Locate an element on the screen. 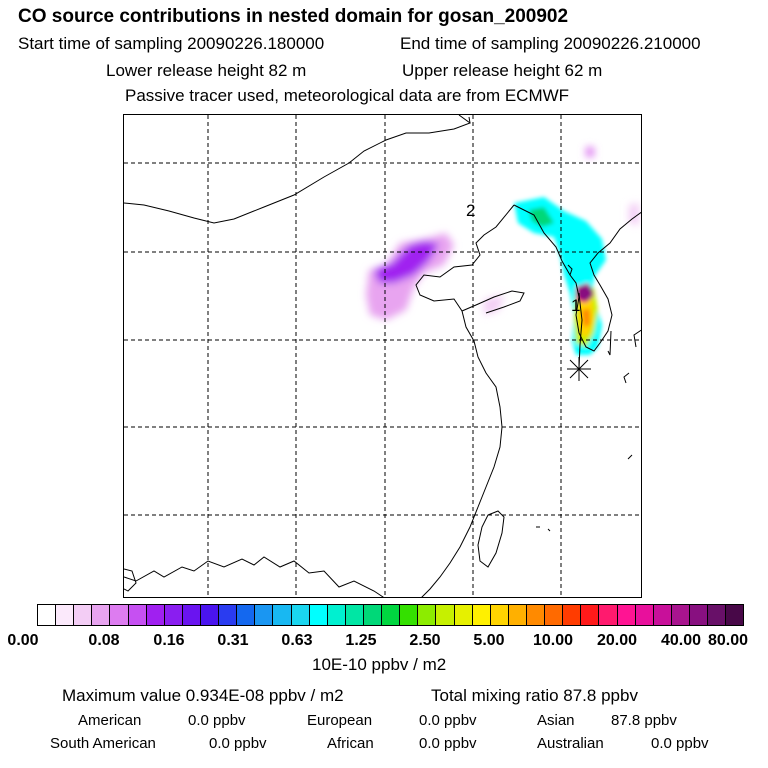 This screenshot has width=768, height=768. colorbar-tick-label: 40.00 is located at coordinates (681, 640).